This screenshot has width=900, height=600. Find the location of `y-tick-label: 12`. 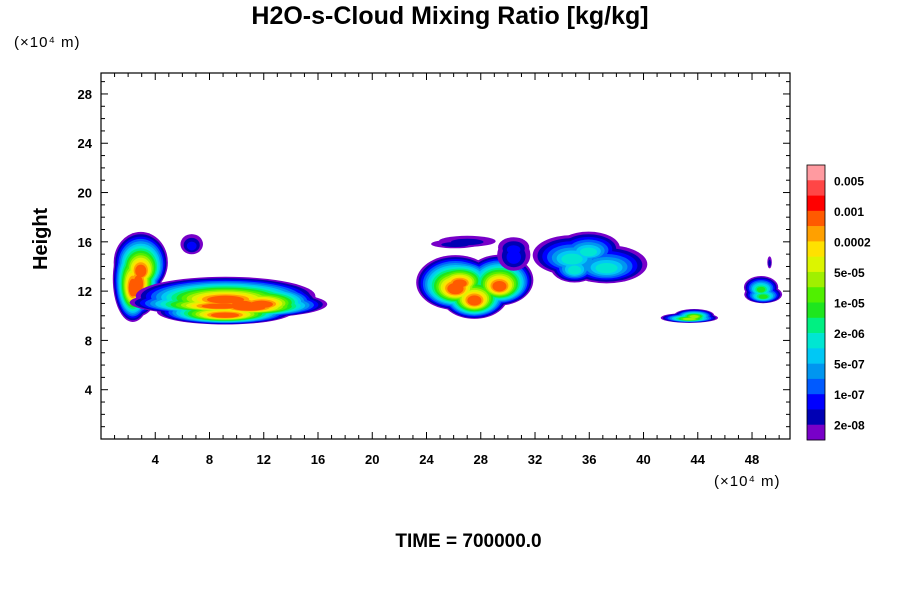

y-tick-label: 12 is located at coordinates (85, 291).